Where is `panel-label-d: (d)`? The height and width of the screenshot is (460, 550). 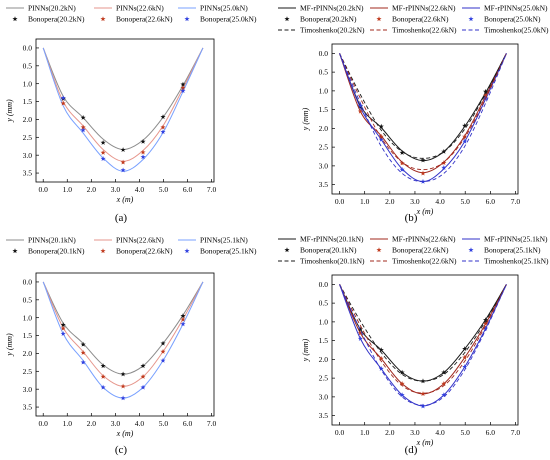
panel-label-d: (d) is located at coordinates (411, 450).